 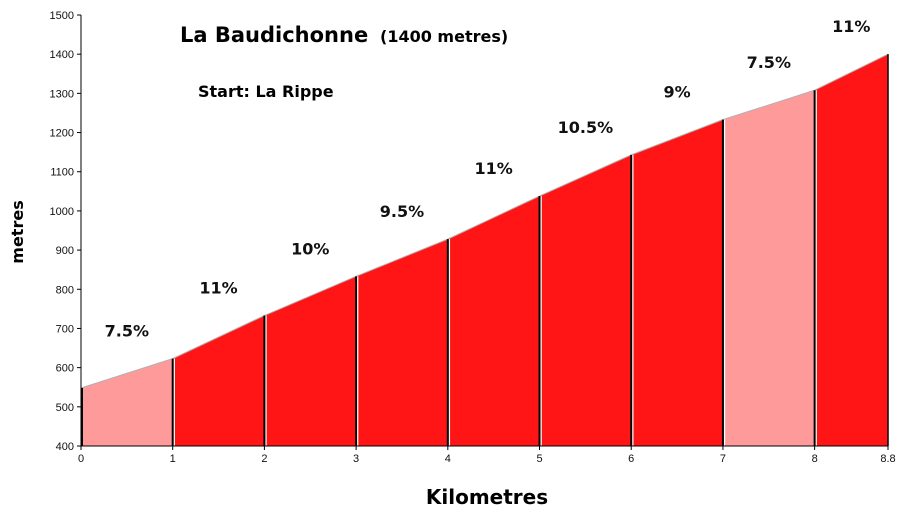 I want to click on x-axis-label: Kilometres, so click(x=487, y=497).